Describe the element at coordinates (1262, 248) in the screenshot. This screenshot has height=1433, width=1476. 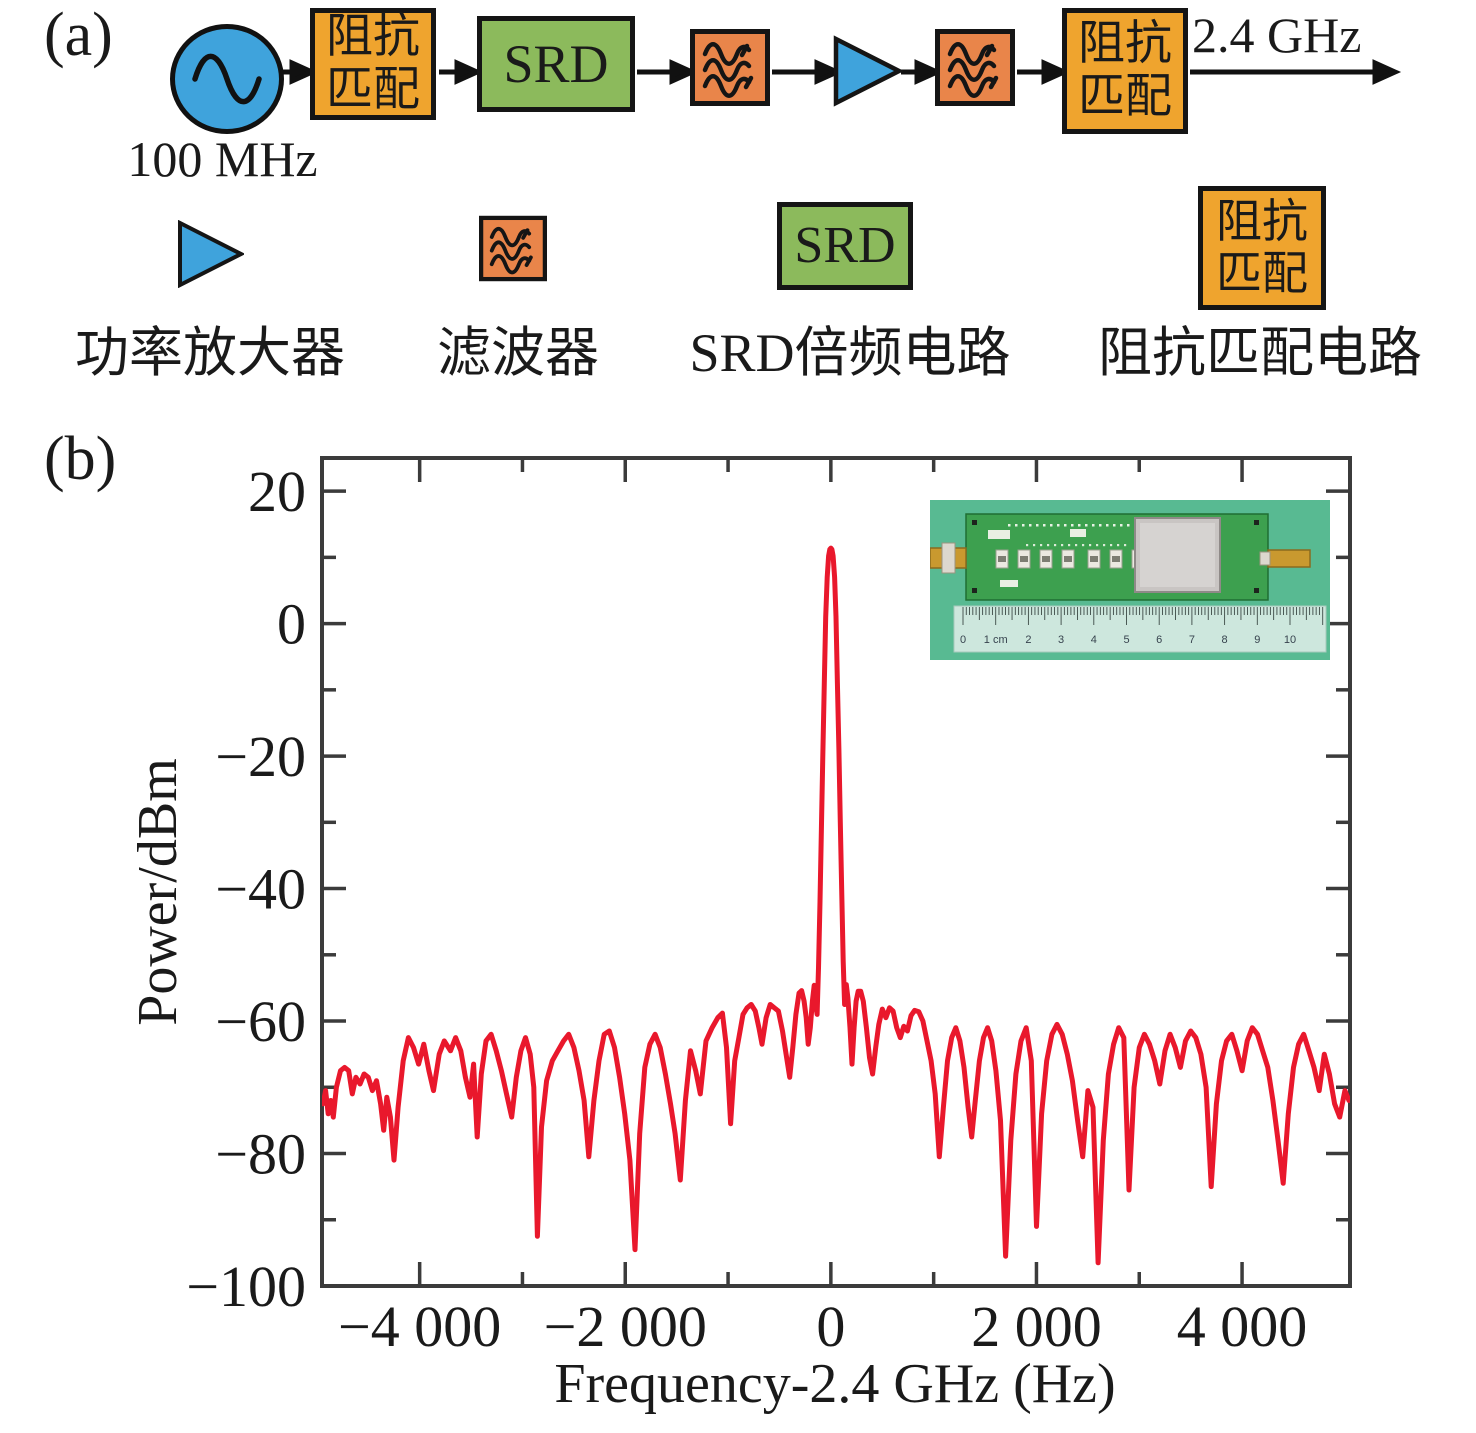
I see `impedance-icon-legend: 阻抗 匹配` at that location.